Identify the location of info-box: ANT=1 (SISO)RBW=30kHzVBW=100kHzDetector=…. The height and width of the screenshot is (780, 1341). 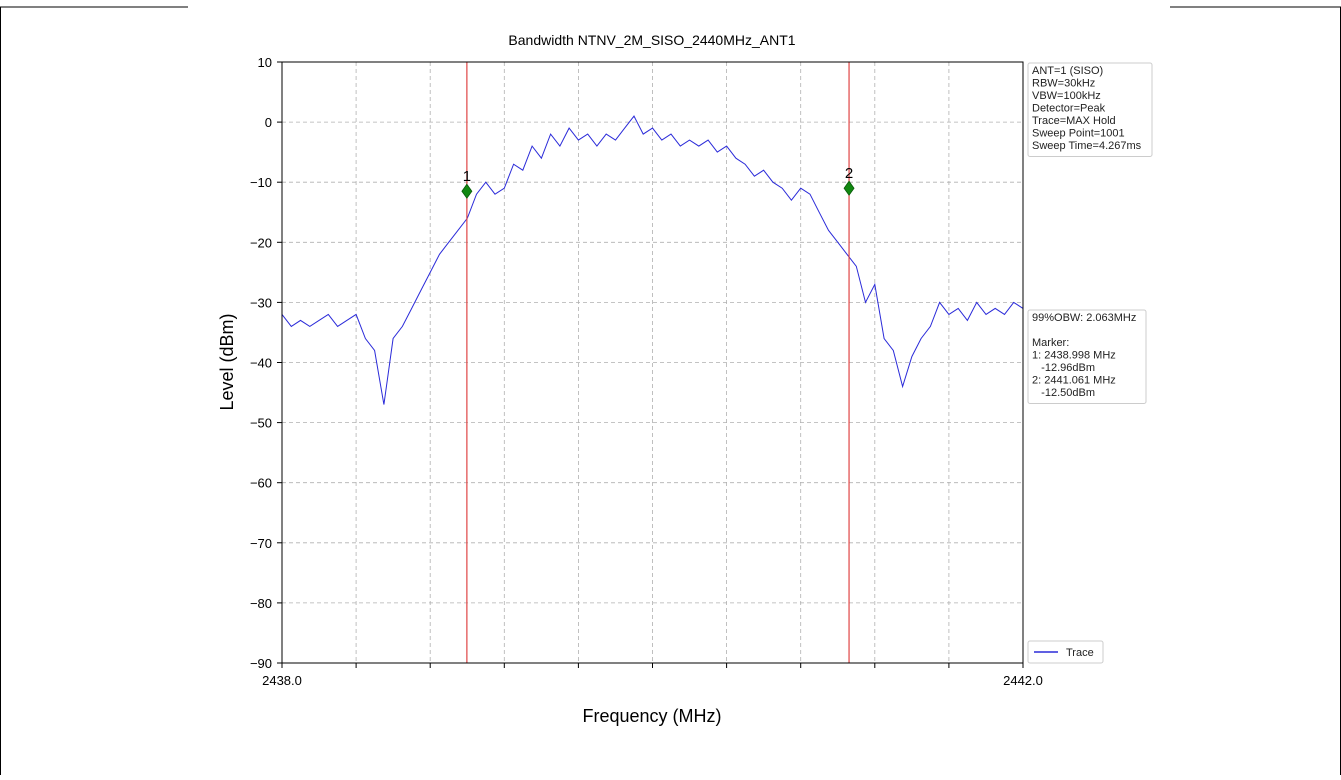
(1090, 110).